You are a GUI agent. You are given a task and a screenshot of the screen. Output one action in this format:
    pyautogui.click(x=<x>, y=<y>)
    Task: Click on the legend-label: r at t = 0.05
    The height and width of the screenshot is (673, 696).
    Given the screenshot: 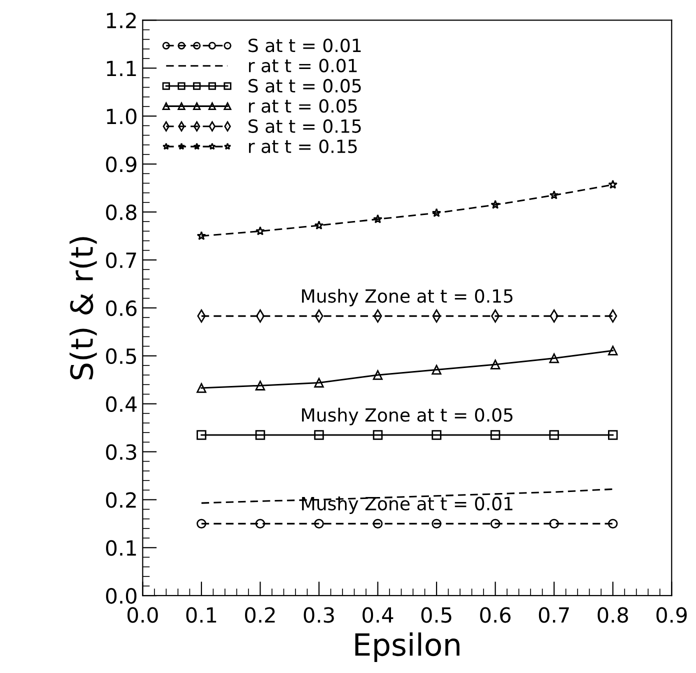 What is the action you would take?
    pyautogui.click(x=303, y=106)
    